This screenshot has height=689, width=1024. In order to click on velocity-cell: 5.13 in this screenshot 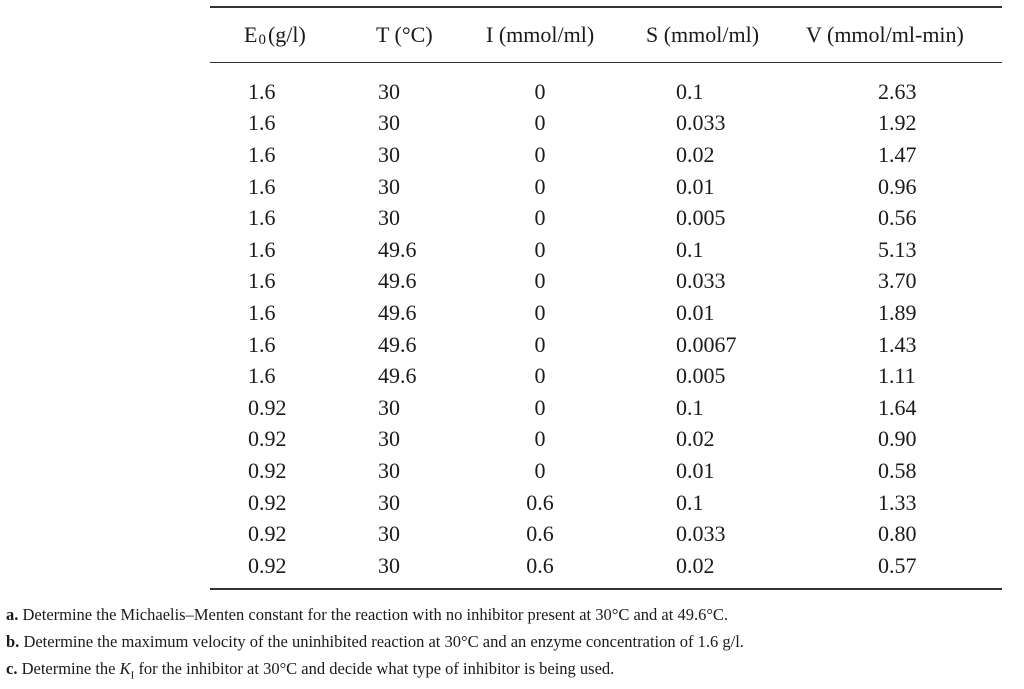, I will do `click(897, 249)`.